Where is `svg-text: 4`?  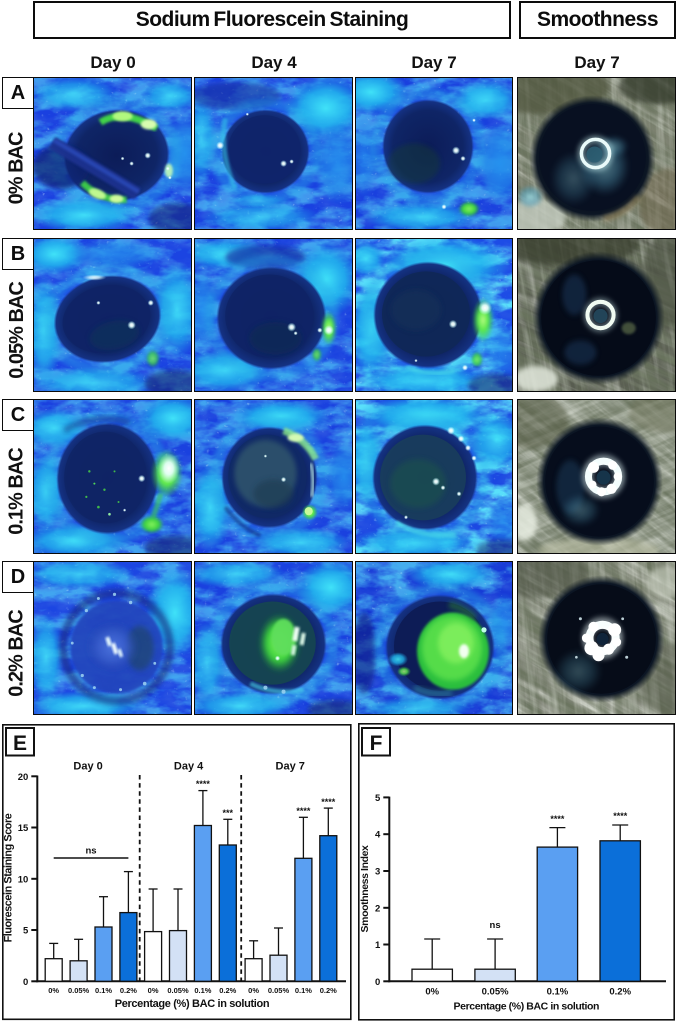 svg-text: 4 is located at coordinates (378, 835).